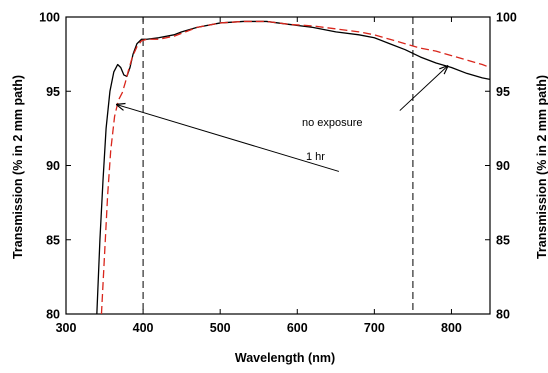  Describe the element at coordinates (503, 240) in the screenshot. I see `y-tick-label-right: 85` at that location.